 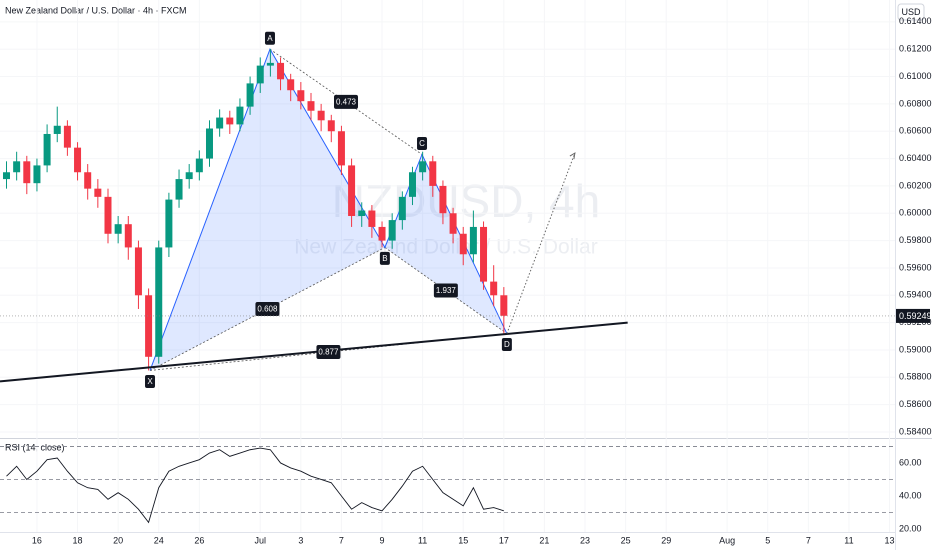 I want to click on y-tick-label: 0.60600, so click(x=915, y=131).